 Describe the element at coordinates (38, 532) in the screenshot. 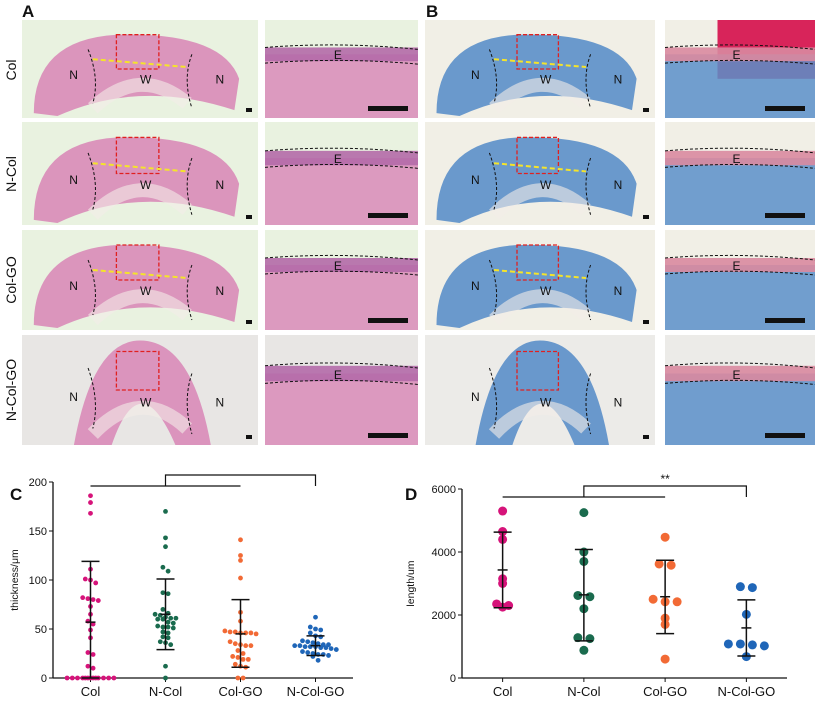

I see `y-tick-label: 150` at that location.